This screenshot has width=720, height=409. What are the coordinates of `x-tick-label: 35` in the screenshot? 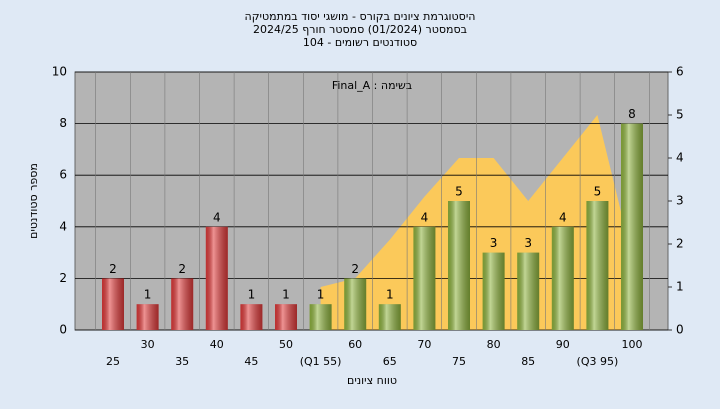 It's located at (182, 361).